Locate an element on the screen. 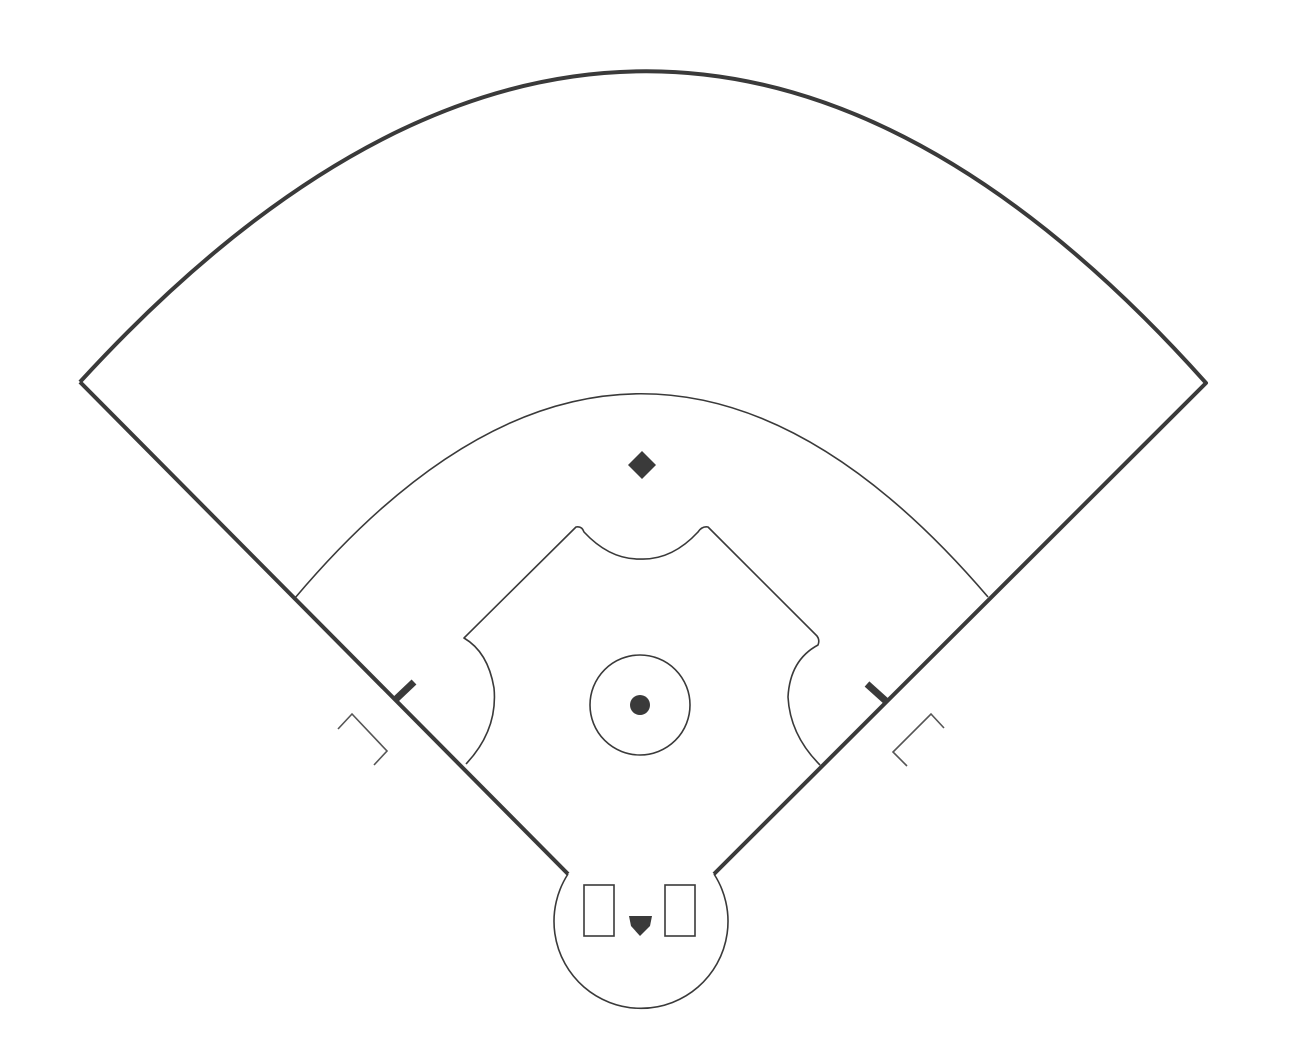 This screenshot has height=1052, width=1290. home-plate-icon is located at coordinates (640, 926).